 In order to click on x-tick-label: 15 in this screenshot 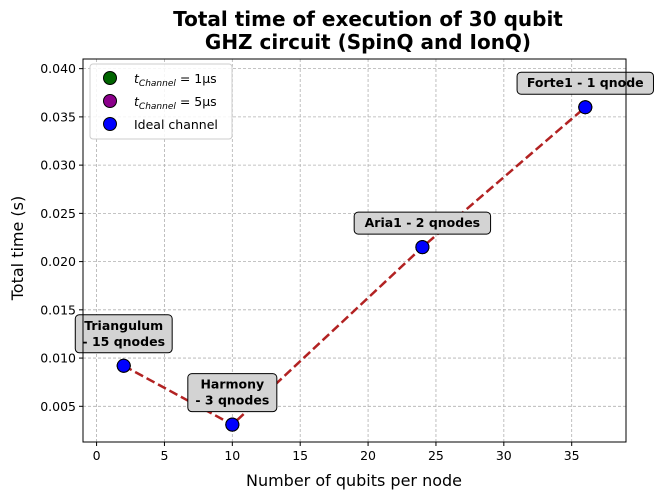, I will do `click(300, 455)`.